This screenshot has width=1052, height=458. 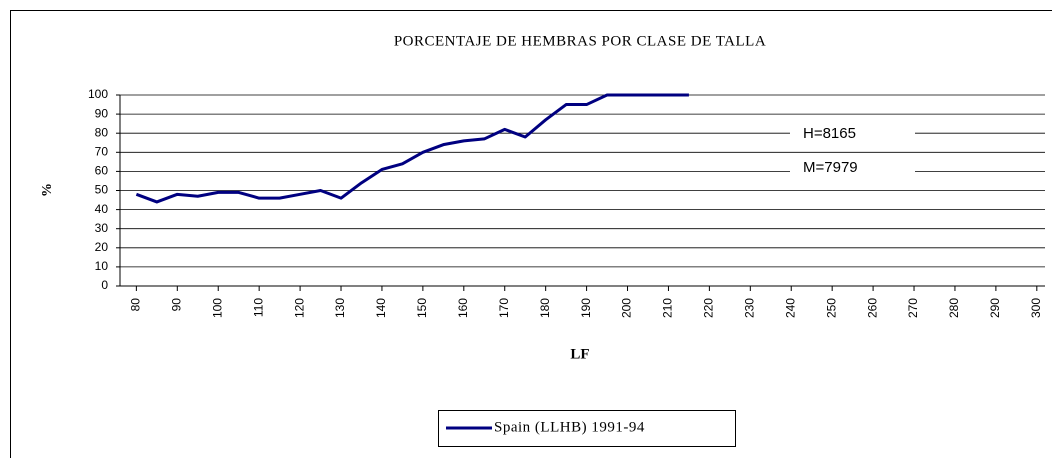 I want to click on y-tick-label: 50, so click(x=102, y=190).